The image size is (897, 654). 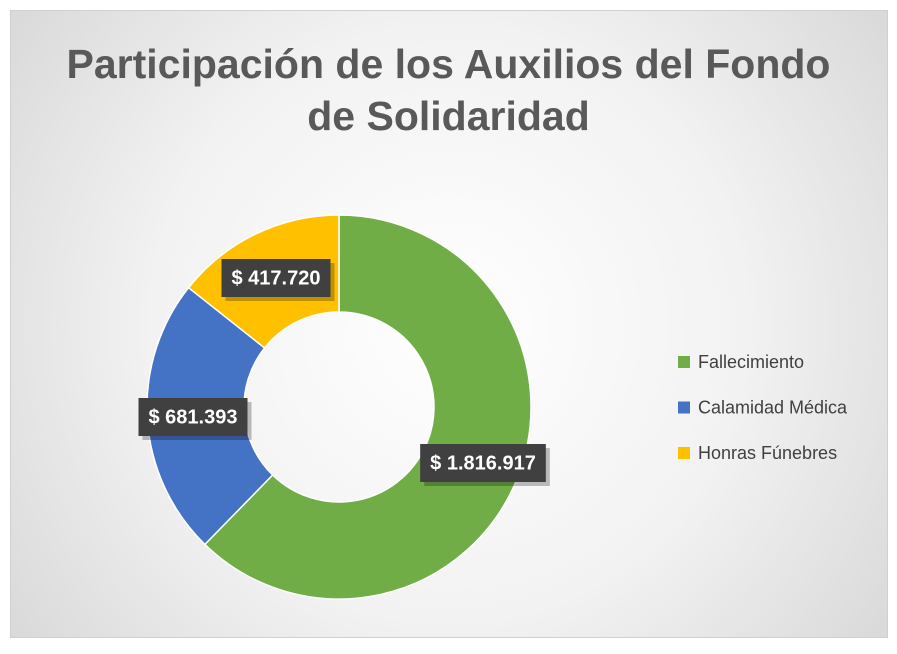 I want to click on data-label-text: $ 417.720, so click(x=276, y=278).